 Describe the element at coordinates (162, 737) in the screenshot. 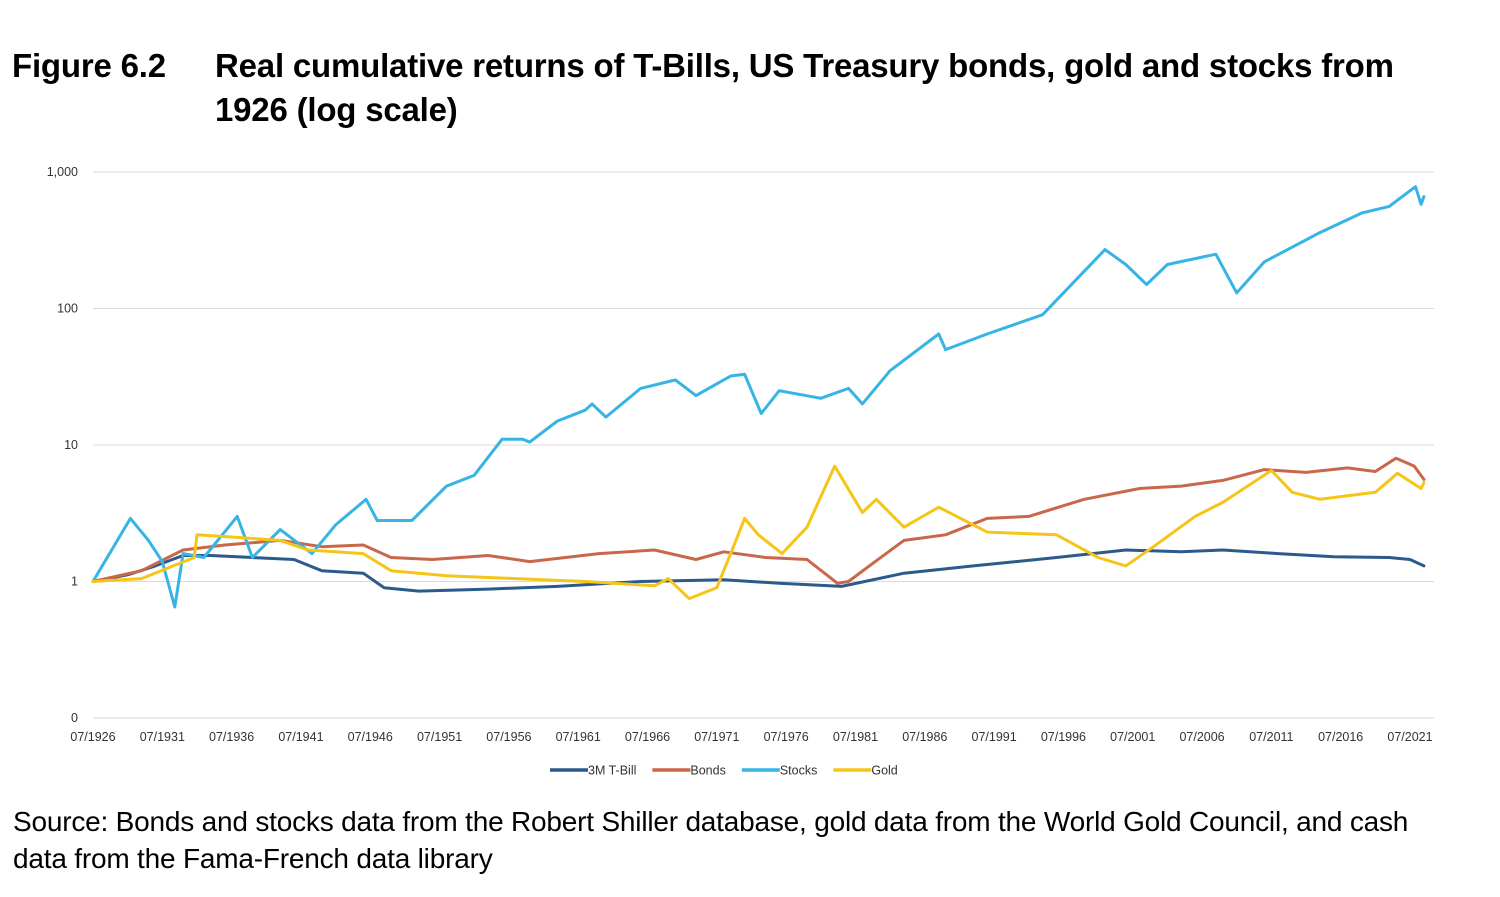

I see `x-tick-label: 07/1931` at that location.